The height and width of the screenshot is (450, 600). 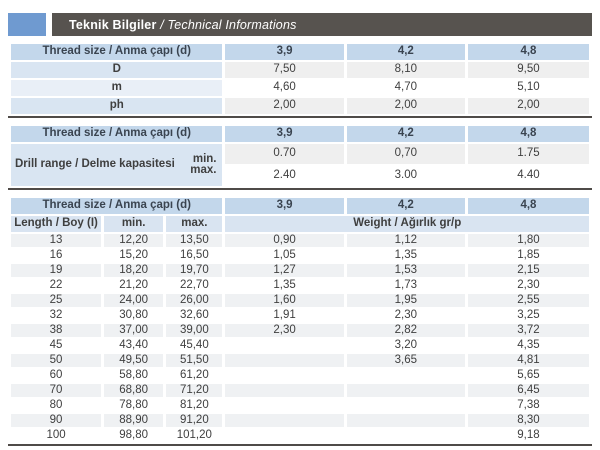 I want to click on title-strip: Teknik Bilgiler / Technical Informations, so click(x=322, y=24).